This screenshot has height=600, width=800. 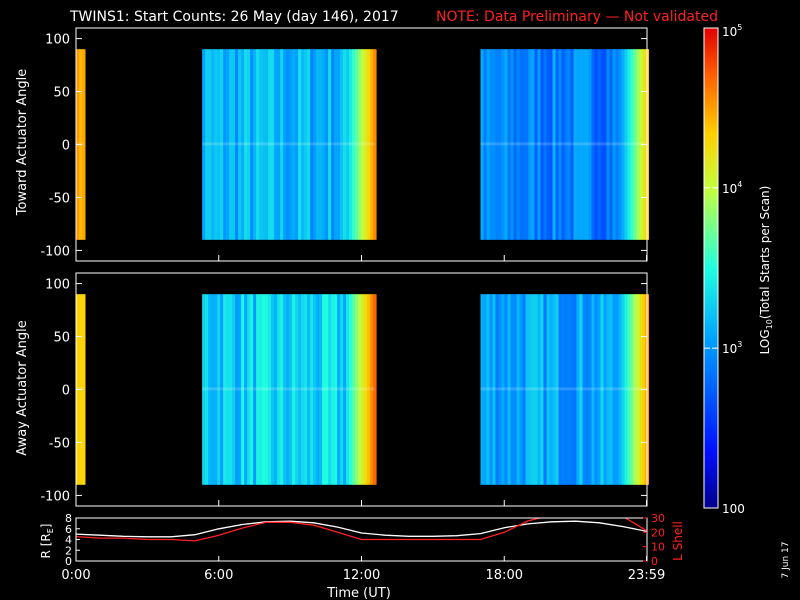 What do you see at coordinates (732, 348) in the screenshot?
I see `colorbar-tick-label: 103` at bounding box center [732, 348].